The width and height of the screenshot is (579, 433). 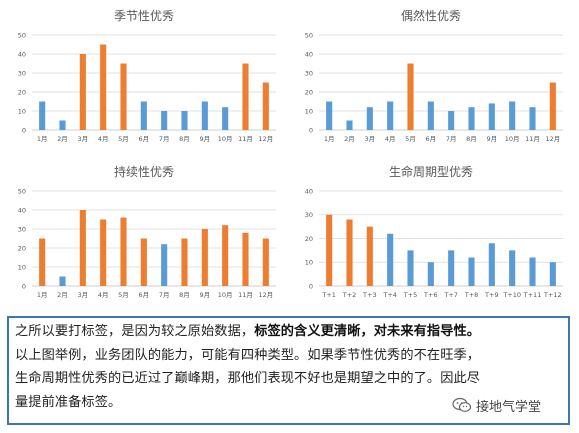 What do you see at coordinates (82, 248) in the screenshot?
I see `bar-3月` at bounding box center [82, 248].